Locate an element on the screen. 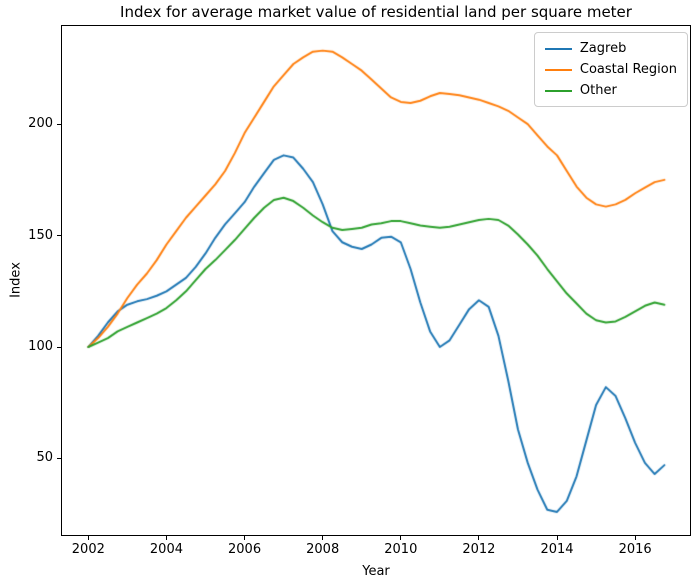  legend-item-zagreb: Zagreb is located at coordinates (610, 48).